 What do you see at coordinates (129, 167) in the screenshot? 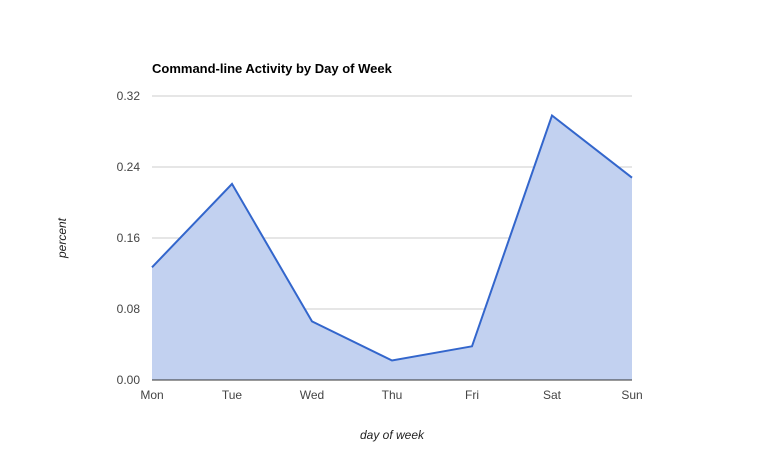
I see `y-tick-label: 0.24` at bounding box center [129, 167].